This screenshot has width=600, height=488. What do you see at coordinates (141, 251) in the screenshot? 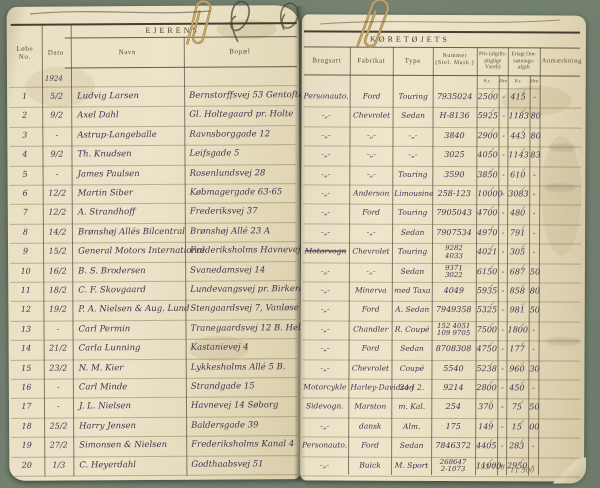
I see `cell-navn: General Motors International` at bounding box center [141, 251].